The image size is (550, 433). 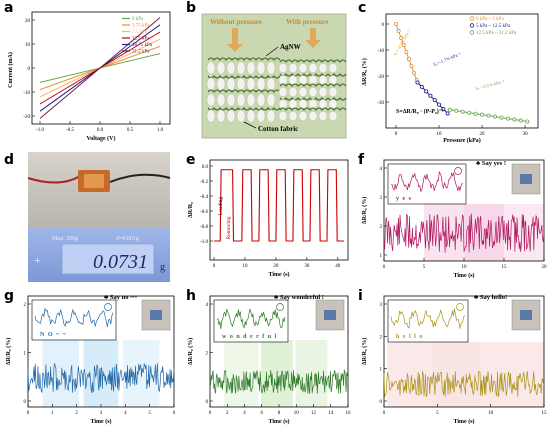 What do you see at coordinates (338, 266) in the screenshot?
I see `x-tick-label: 40` at bounding box center [338, 266].